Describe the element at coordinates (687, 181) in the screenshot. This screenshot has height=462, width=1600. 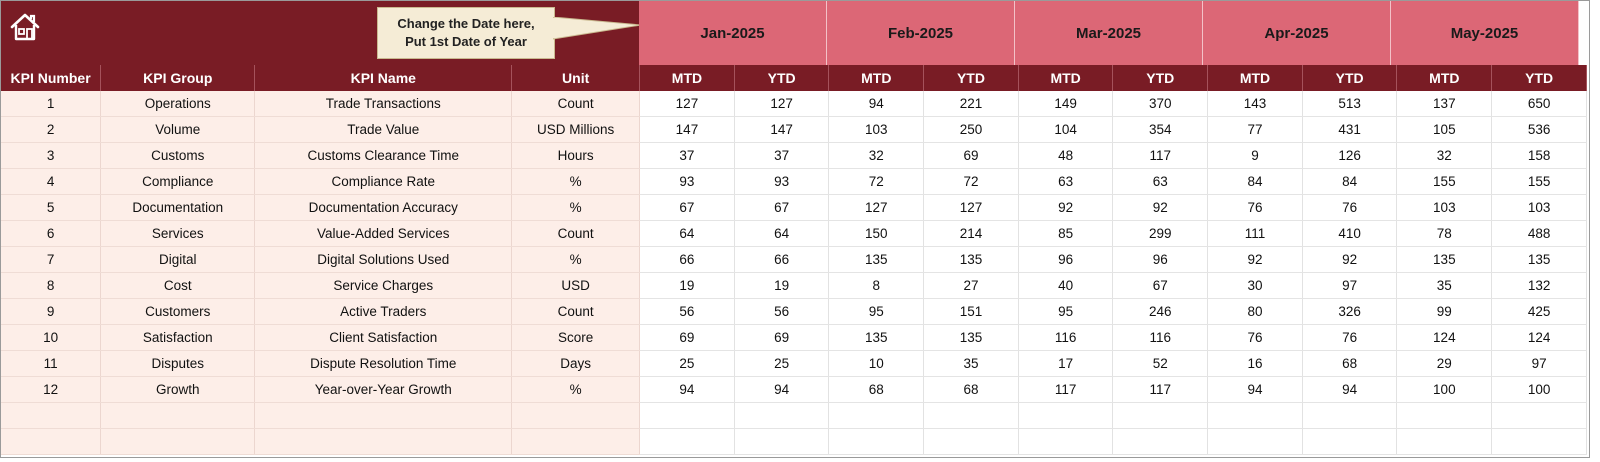
I see `mtd-value-cell: 93` at that location.